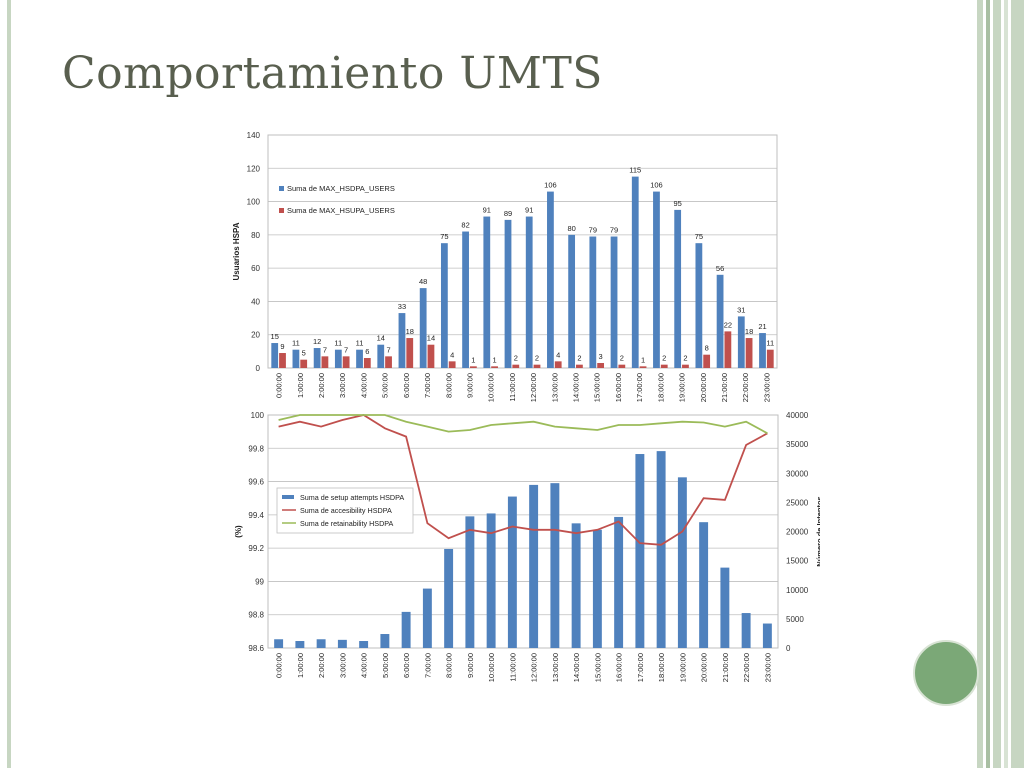 The image size is (1024, 768). Describe the element at coordinates (256, 448) in the screenshot. I see `y-tick-label: 99.8` at that location.